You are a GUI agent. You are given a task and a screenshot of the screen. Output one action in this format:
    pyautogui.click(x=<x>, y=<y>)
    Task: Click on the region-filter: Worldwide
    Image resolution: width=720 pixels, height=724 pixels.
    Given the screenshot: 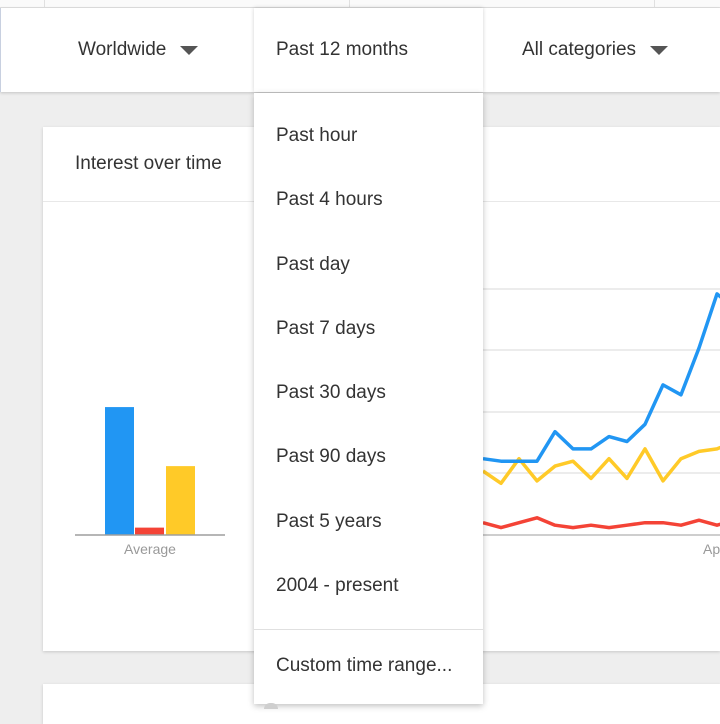 What is the action you would take?
    pyautogui.click(x=138, y=50)
    